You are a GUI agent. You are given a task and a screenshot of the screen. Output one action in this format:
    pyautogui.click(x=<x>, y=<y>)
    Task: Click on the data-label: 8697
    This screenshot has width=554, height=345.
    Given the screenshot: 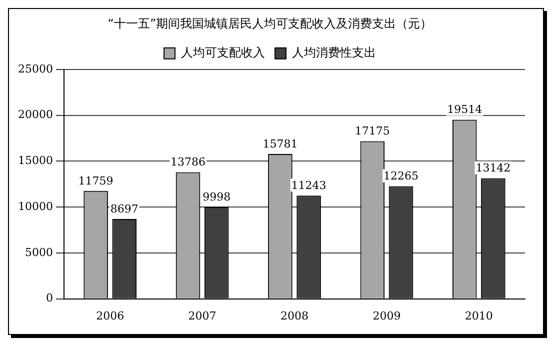 What is the action you would take?
    pyautogui.click(x=124, y=209)
    